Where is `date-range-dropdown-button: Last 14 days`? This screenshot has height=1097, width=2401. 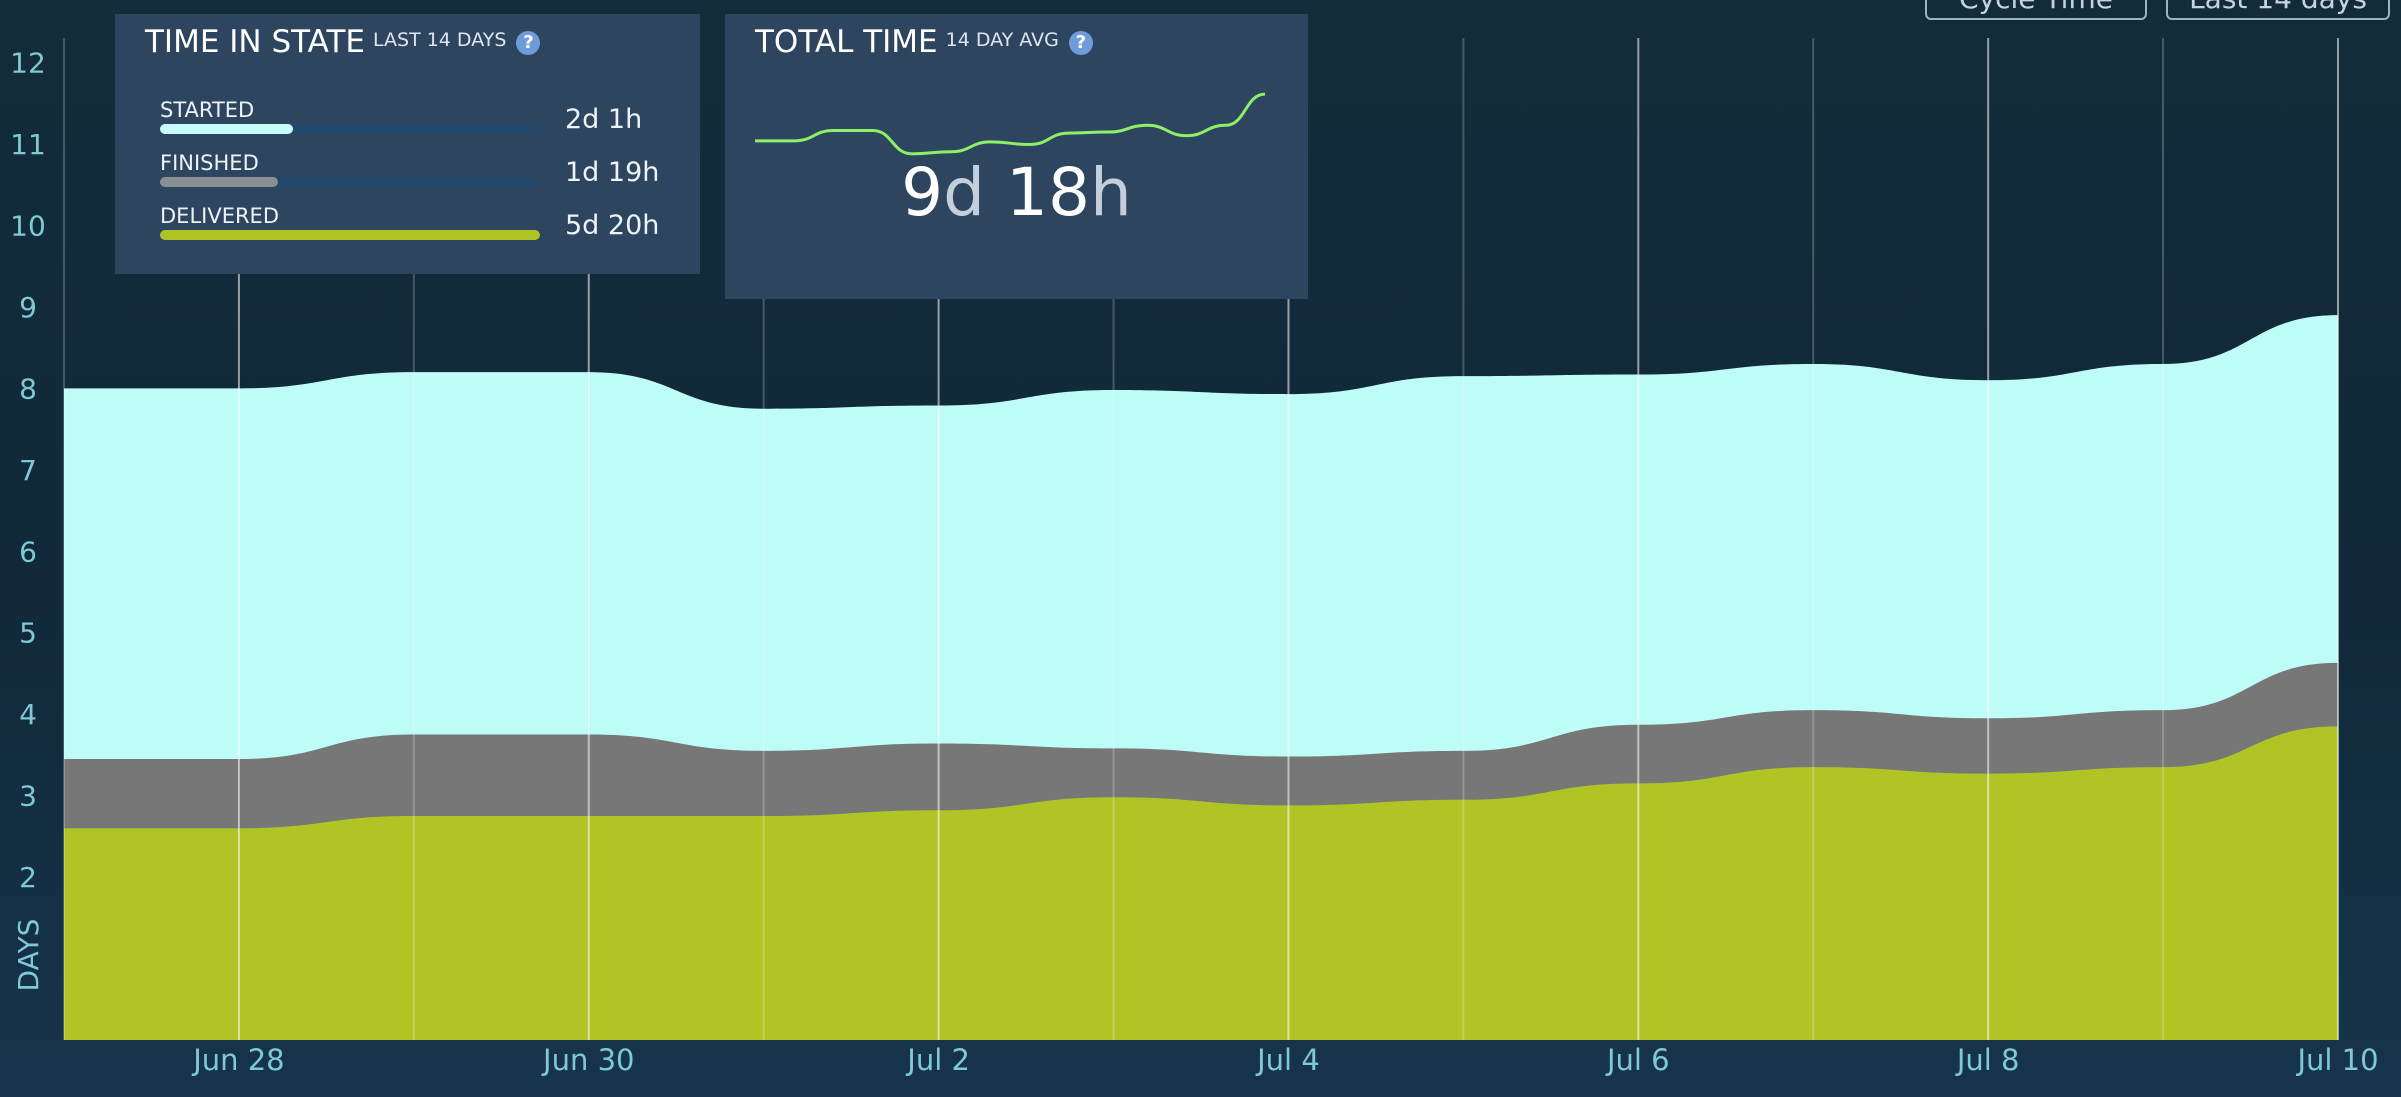
date-range-dropdown-button: Last 14 days is located at coordinates (2278, 10).